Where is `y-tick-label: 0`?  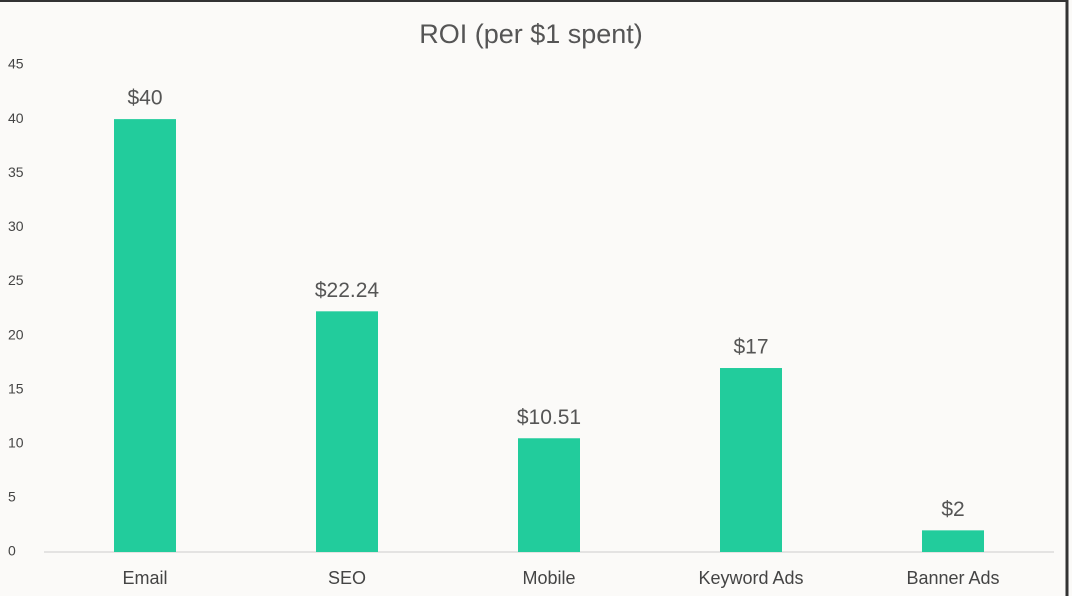 y-tick-label: 0 is located at coordinates (12, 551).